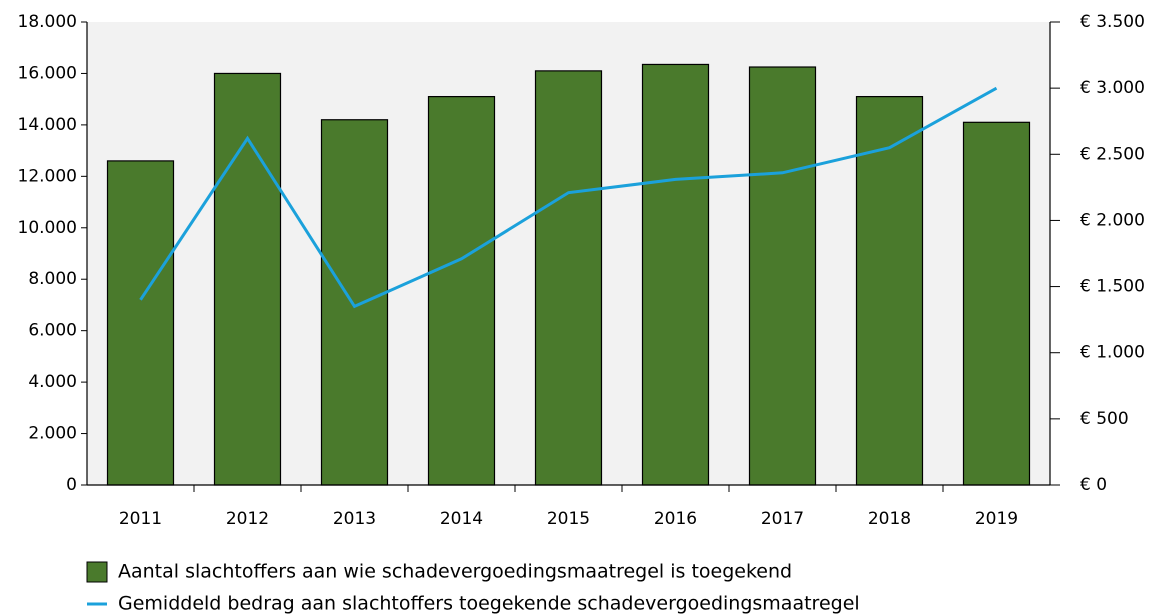 The height and width of the screenshot is (615, 1153). I want to click on y-tick-label: 12.000, so click(47, 176).